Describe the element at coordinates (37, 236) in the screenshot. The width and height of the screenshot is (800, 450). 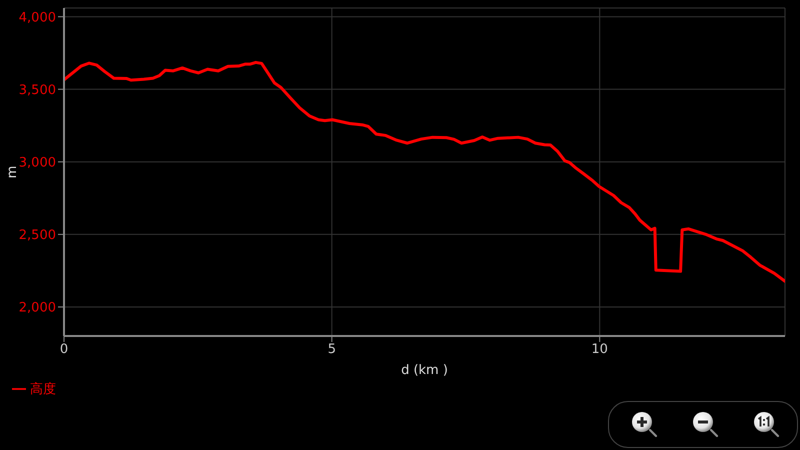
I see `y-tick-label: 2,500` at that location.